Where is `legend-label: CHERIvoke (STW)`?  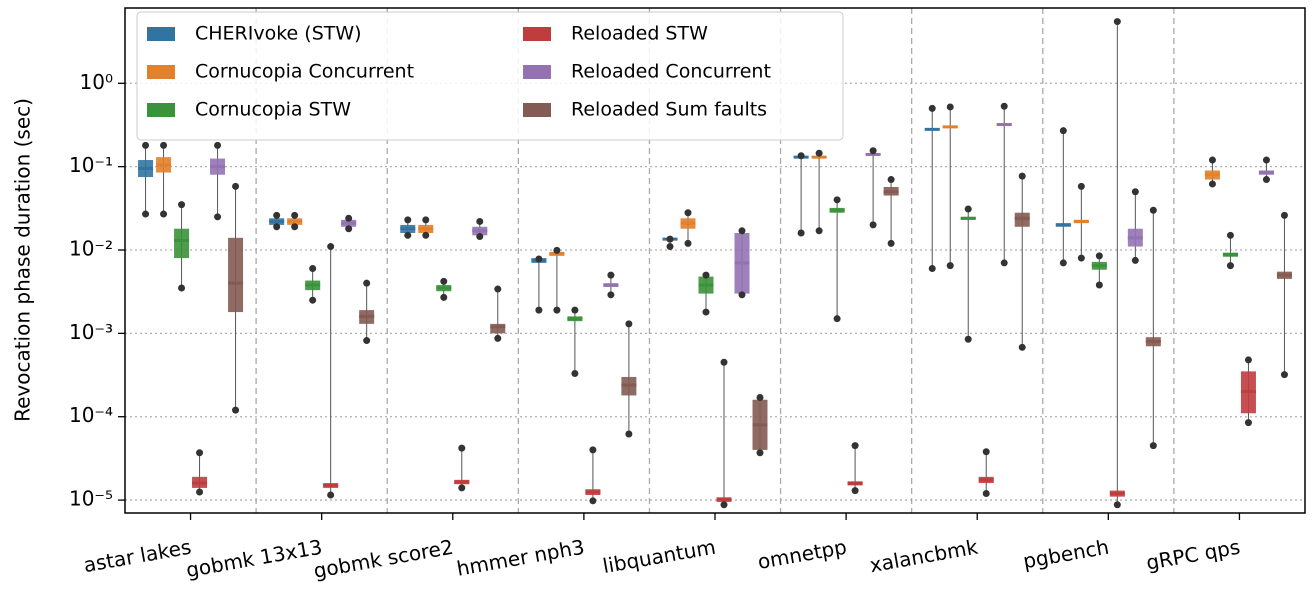 legend-label: CHERIvoke (STW) is located at coordinates (278, 34).